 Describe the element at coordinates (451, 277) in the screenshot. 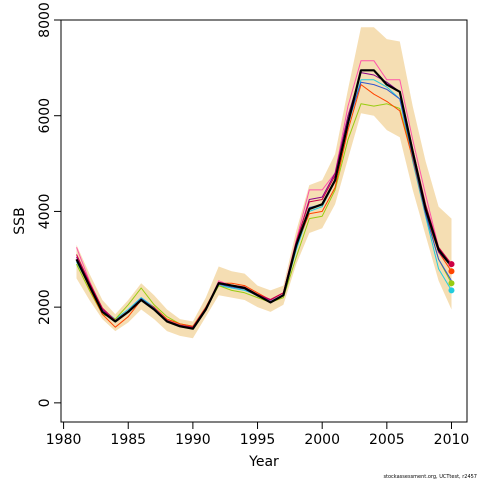

I see `end-marker-layer` at that location.